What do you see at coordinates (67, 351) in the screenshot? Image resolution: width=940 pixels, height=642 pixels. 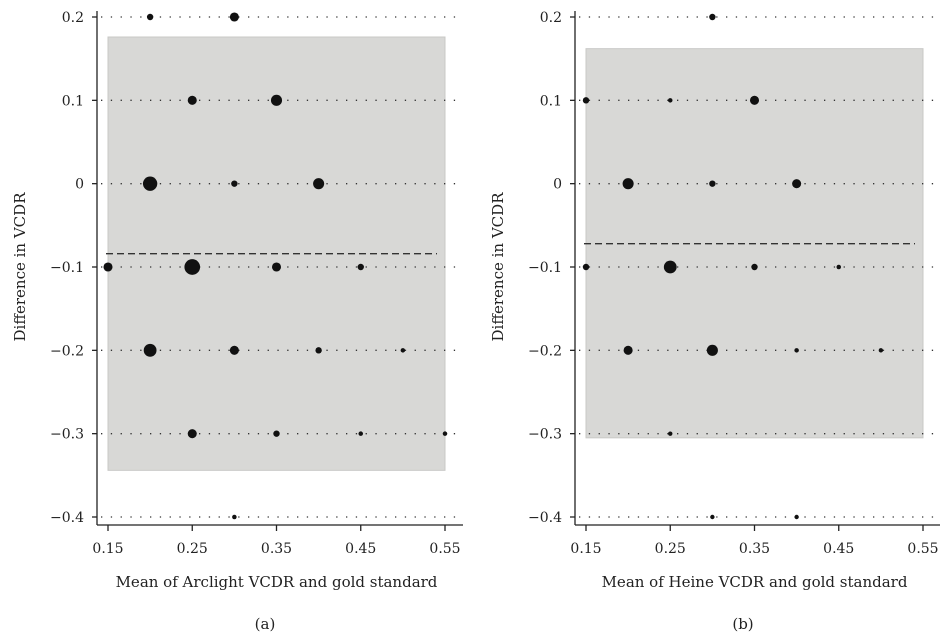 I see `y-tick-label-a-4: −0.2` at bounding box center [67, 351].